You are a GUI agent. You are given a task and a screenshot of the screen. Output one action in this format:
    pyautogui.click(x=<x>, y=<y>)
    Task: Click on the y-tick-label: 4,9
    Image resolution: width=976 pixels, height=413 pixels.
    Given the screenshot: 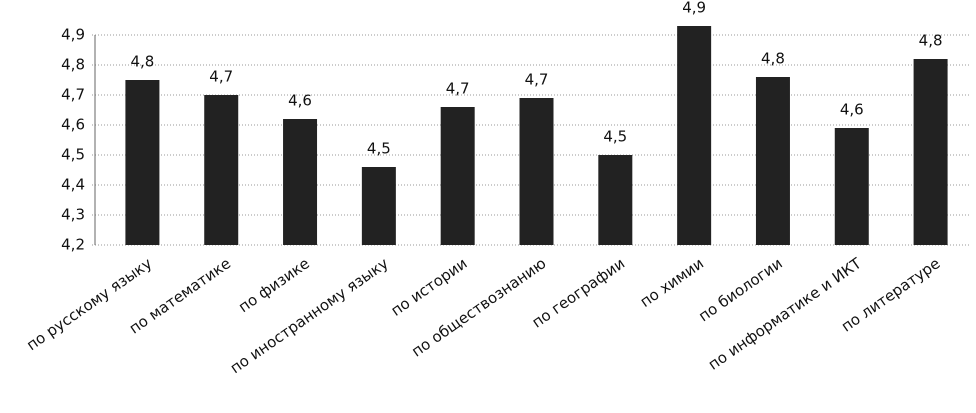 What is the action you would take?
    pyautogui.click(x=73, y=35)
    